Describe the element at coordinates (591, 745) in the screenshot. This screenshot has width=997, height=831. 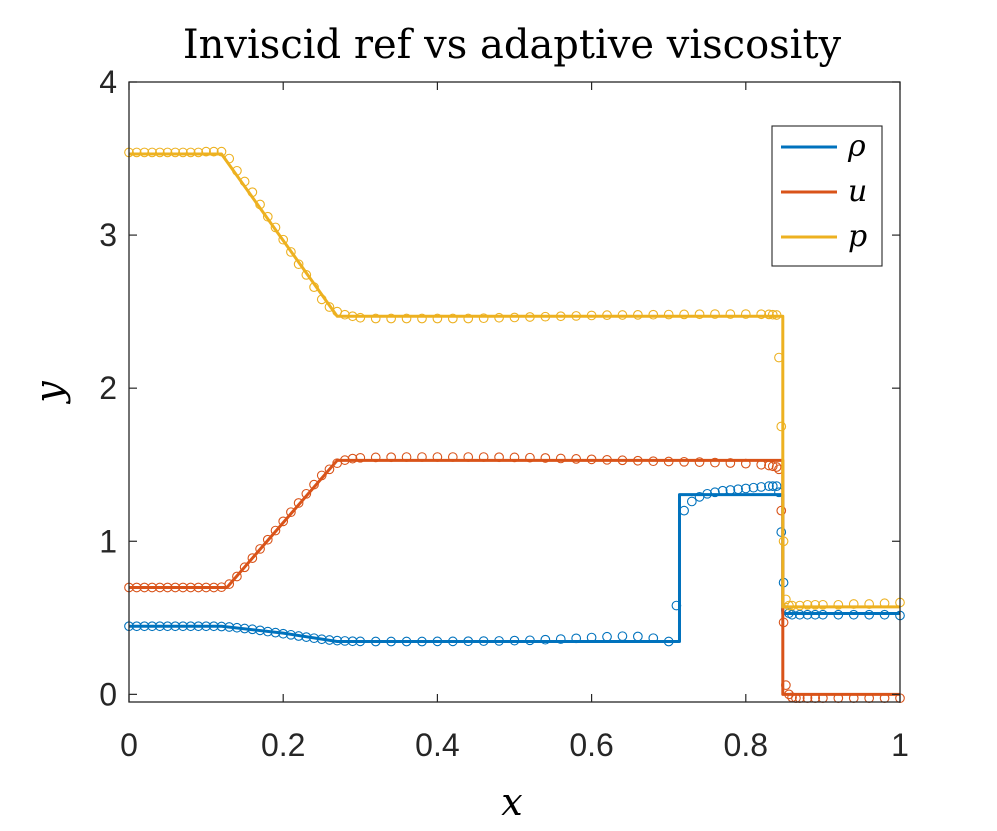
I see `x-tick-label: 0.6` at that location.